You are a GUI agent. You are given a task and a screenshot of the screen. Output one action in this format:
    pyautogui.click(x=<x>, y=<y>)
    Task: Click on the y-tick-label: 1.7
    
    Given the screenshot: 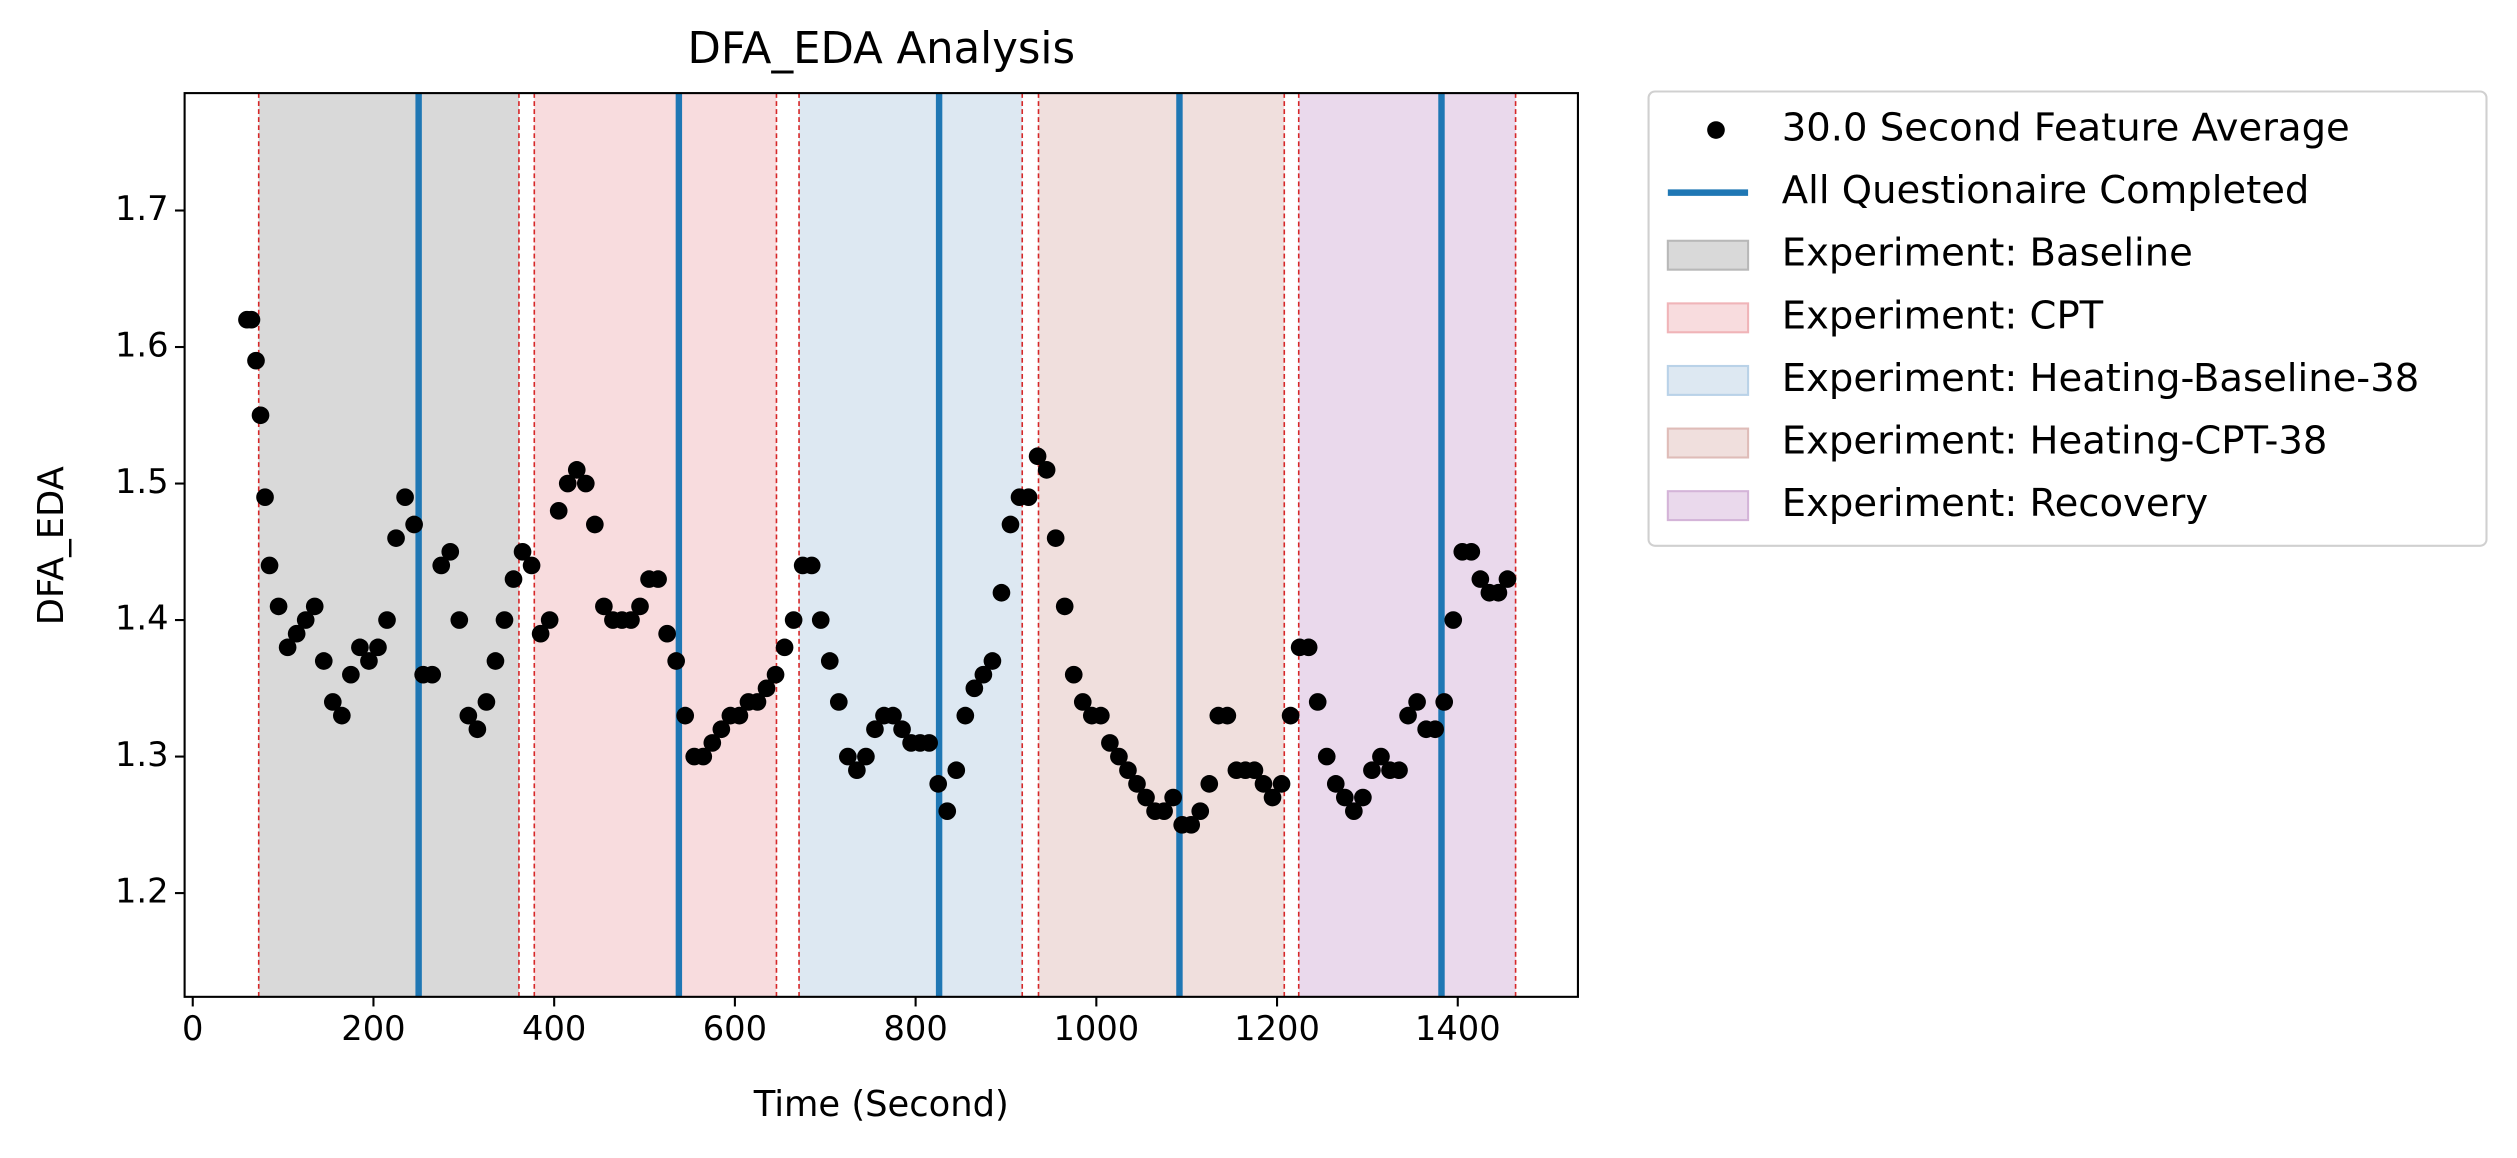 What is the action you would take?
    pyautogui.click(x=142, y=208)
    